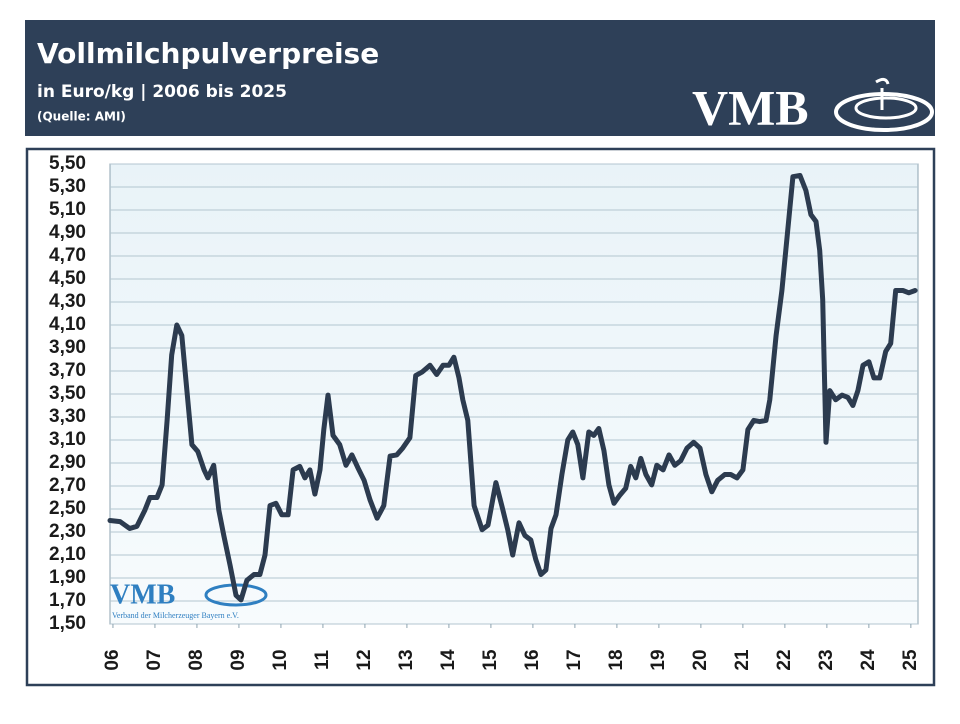 The height and width of the screenshot is (724, 960). What do you see at coordinates (700, 659) in the screenshot?
I see `x-tick-label: 20` at bounding box center [700, 659].